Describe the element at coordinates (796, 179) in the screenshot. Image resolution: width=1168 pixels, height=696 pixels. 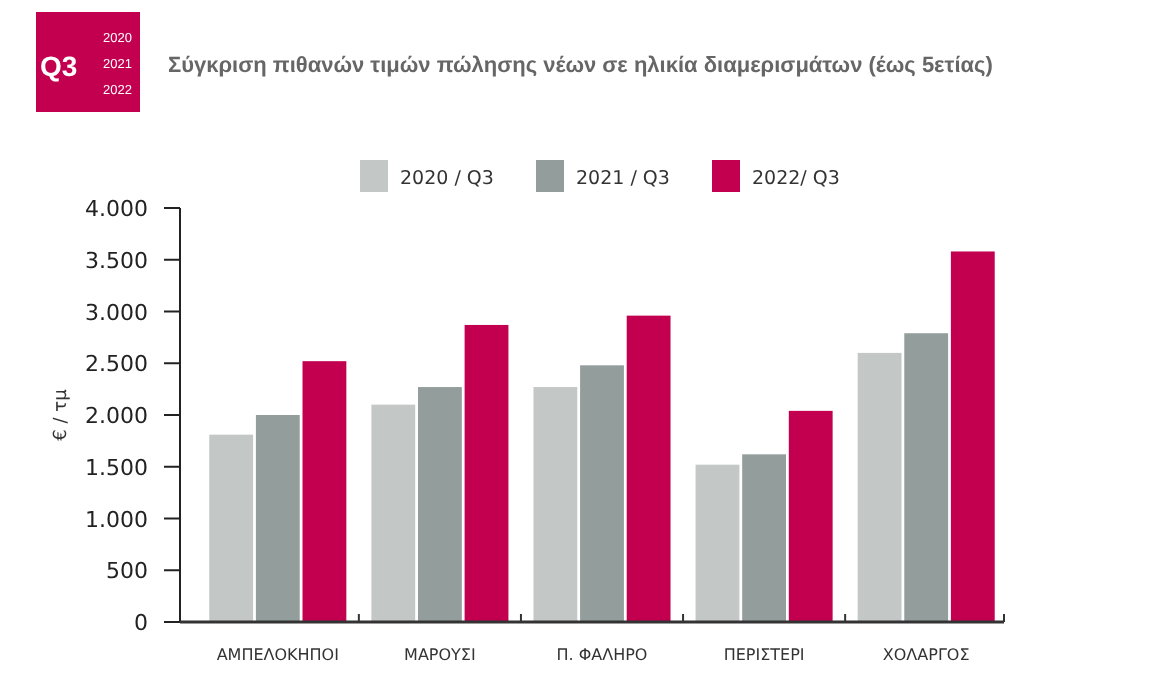
I see `legend-label: 2022/ Q3` at that location.